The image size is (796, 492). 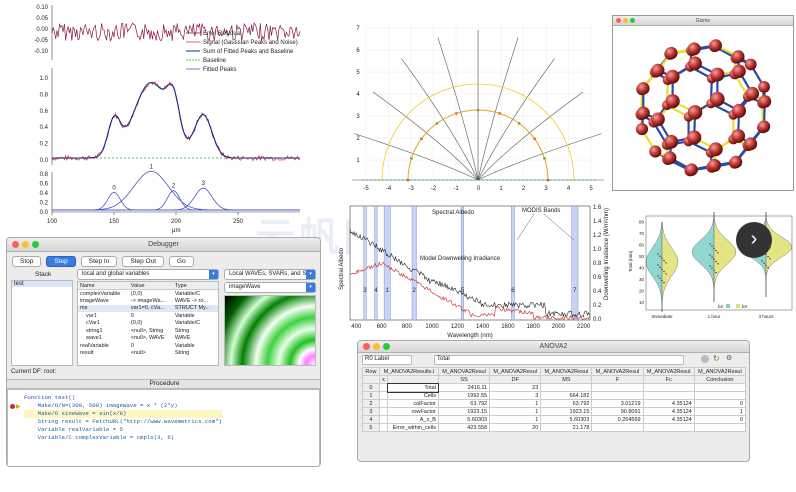 I want to click on gizmo-window: Gizmo, so click(x=703, y=103).